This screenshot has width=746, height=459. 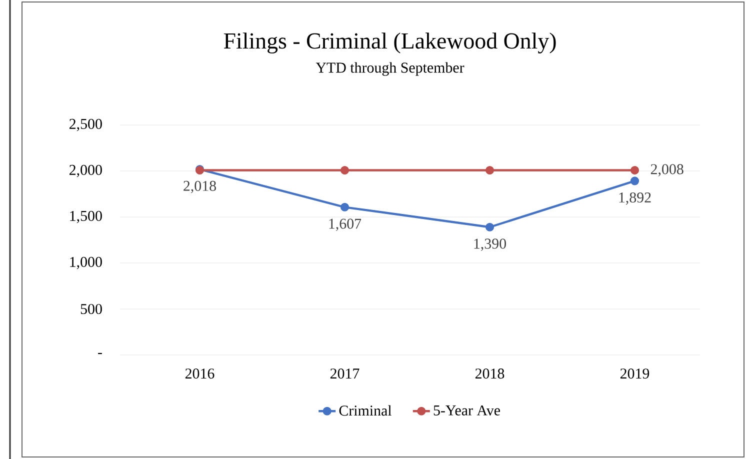 I want to click on data-label: 1,892, so click(x=635, y=198).